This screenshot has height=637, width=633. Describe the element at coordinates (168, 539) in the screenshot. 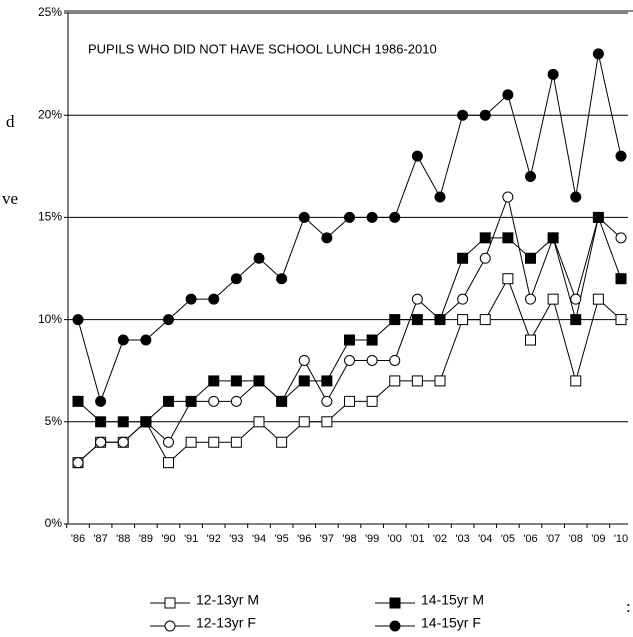

I see `x-tick-label: '90` at that location.